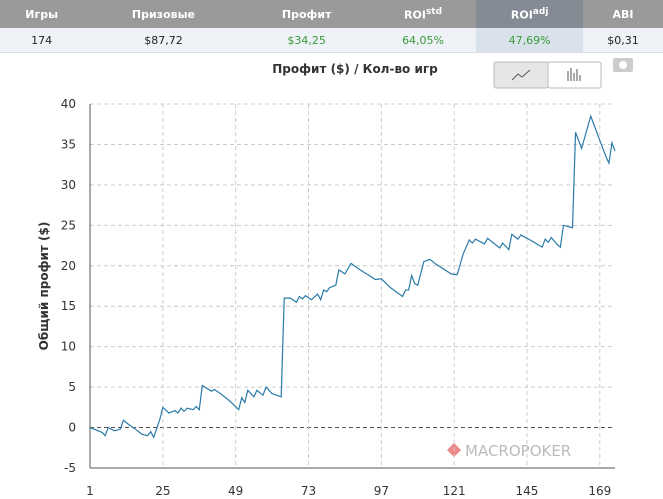 This screenshot has height=499, width=663. What do you see at coordinates (623, 65) in the screenshot?
I see `camera-button` at bounding box center [623, 65].